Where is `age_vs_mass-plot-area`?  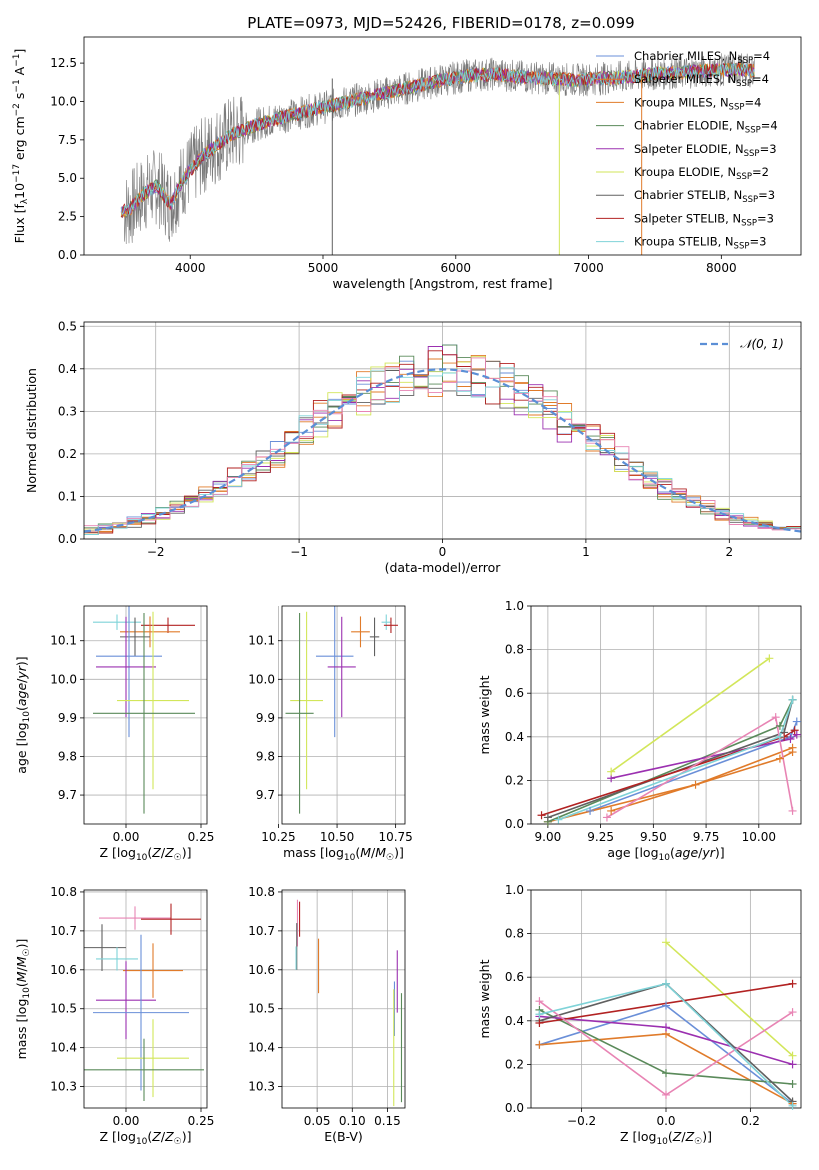
age_vs_mass-plot-area is located at coordinates (341, 710).